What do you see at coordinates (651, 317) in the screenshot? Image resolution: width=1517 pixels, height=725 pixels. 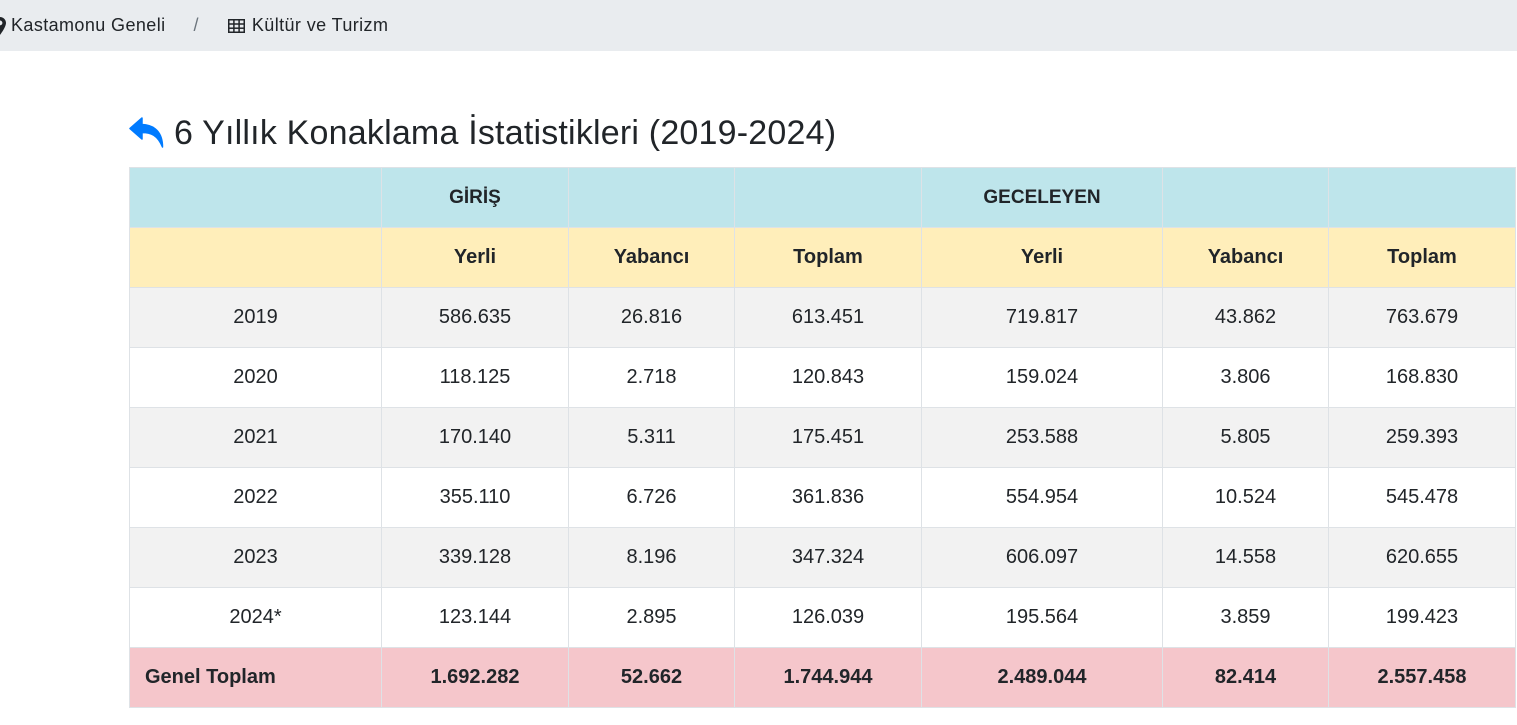 I see `table-cell: 26.816` at bounding box center [651, 317].